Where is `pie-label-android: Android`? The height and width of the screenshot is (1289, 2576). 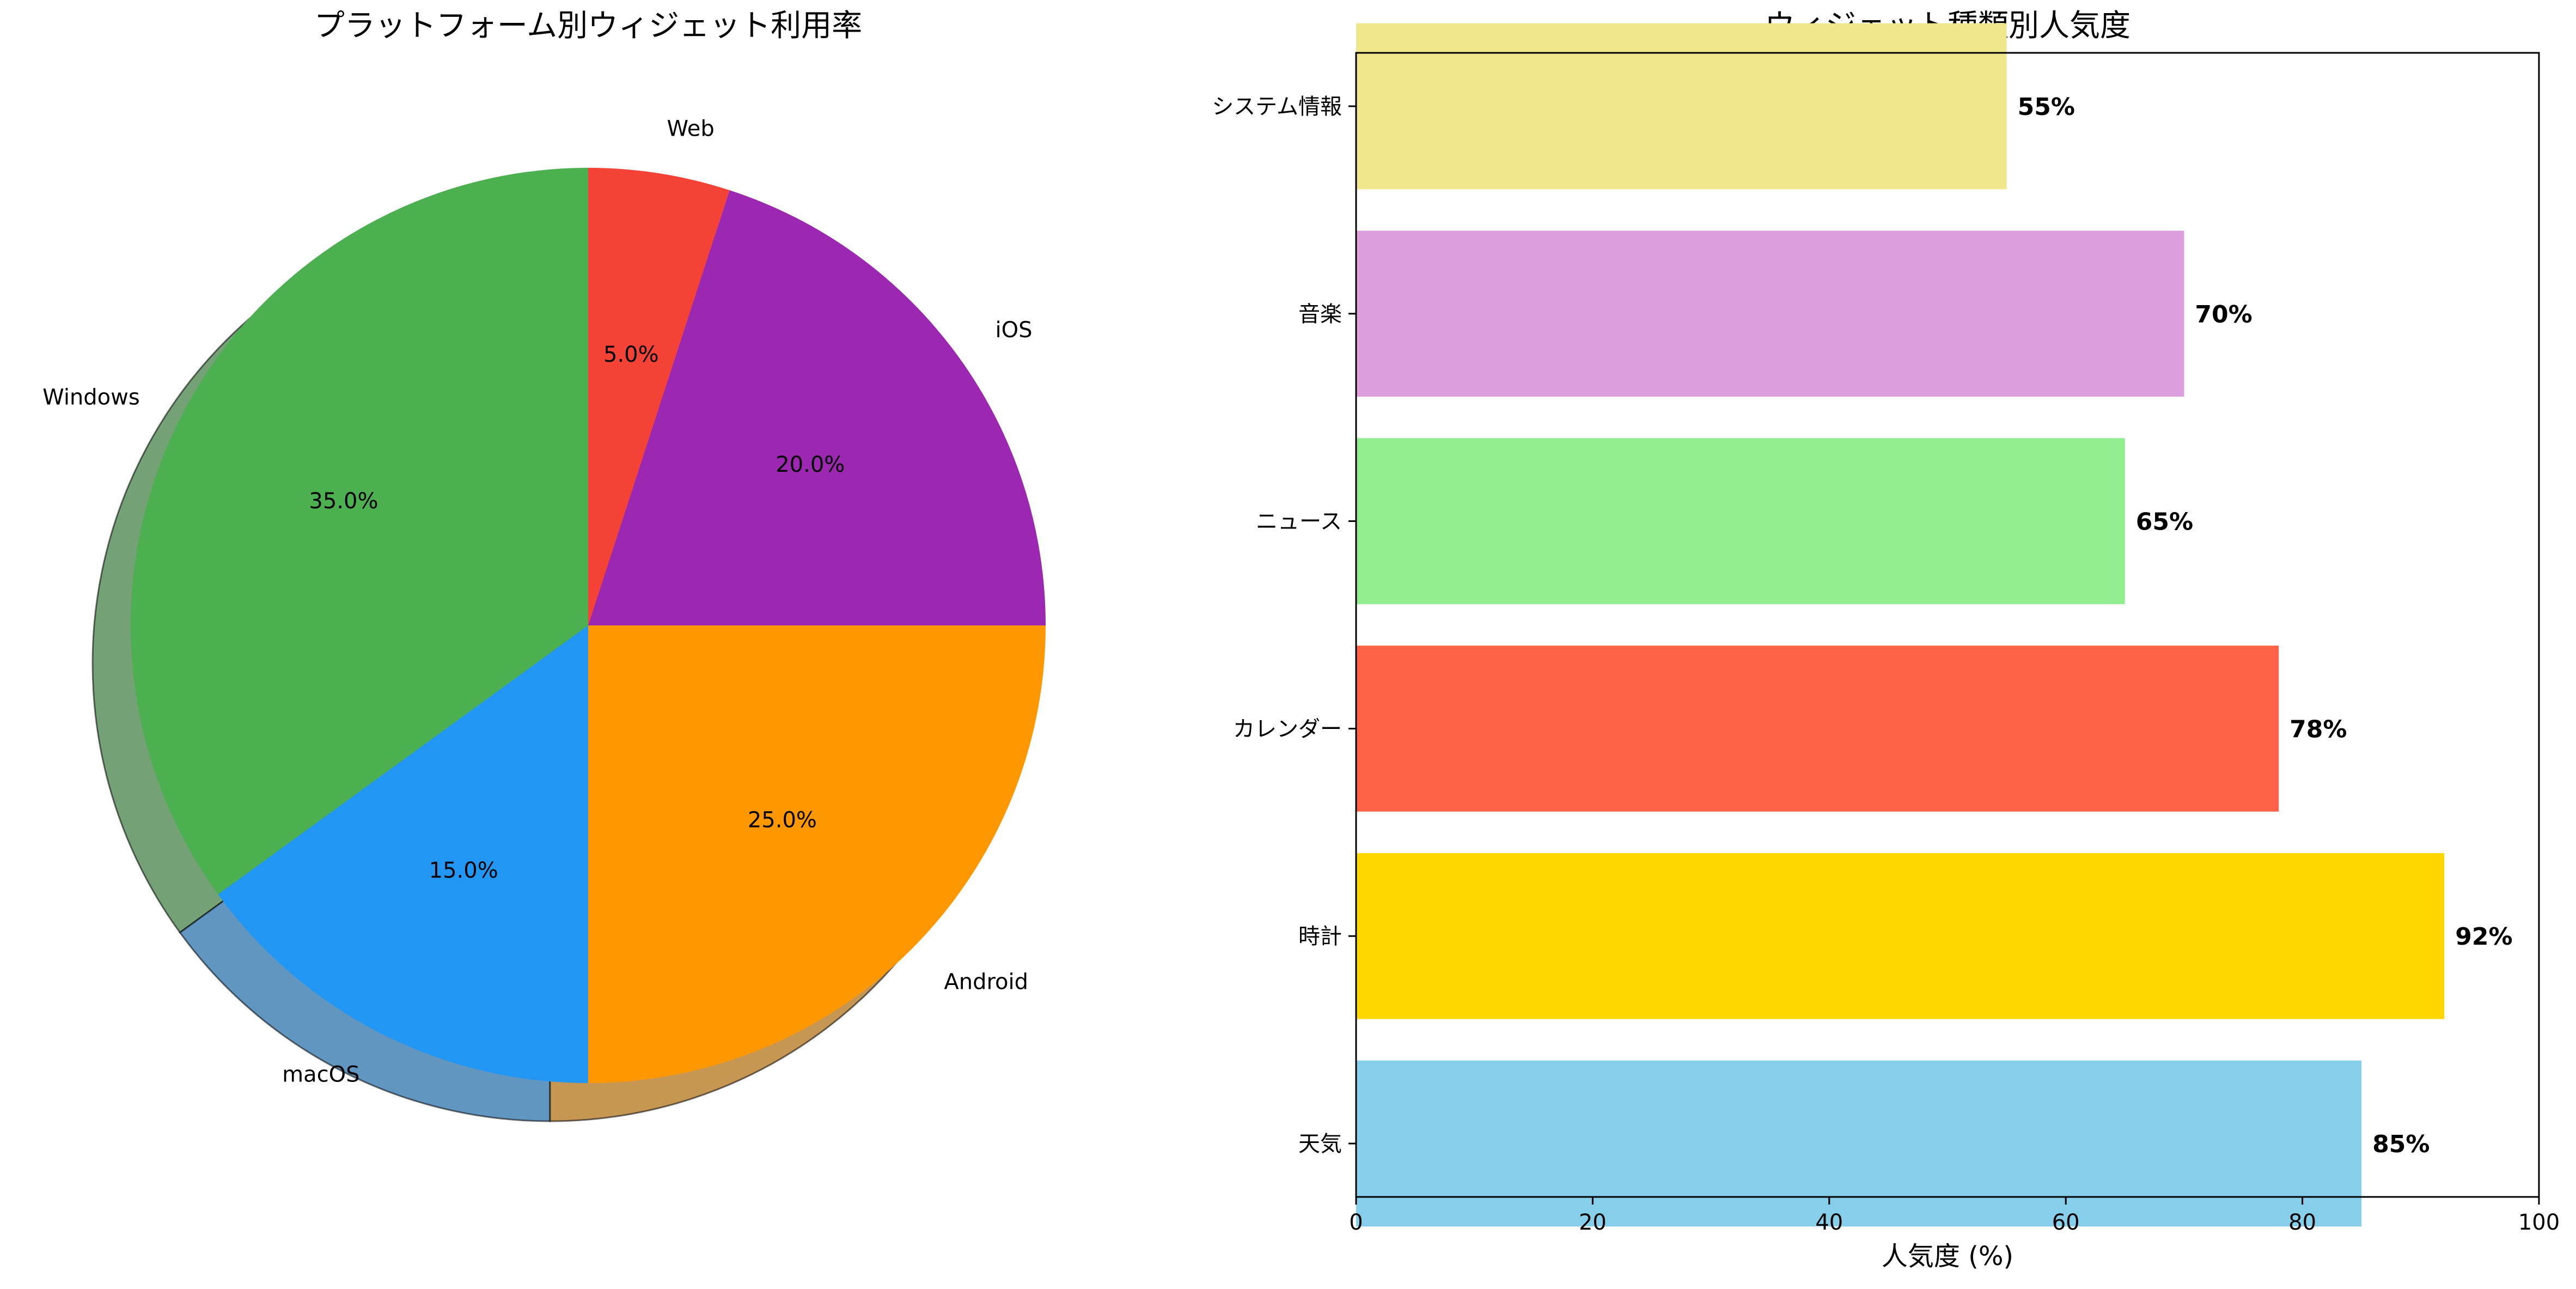
pie-label-android: Android is located at coordinates (986, 982).